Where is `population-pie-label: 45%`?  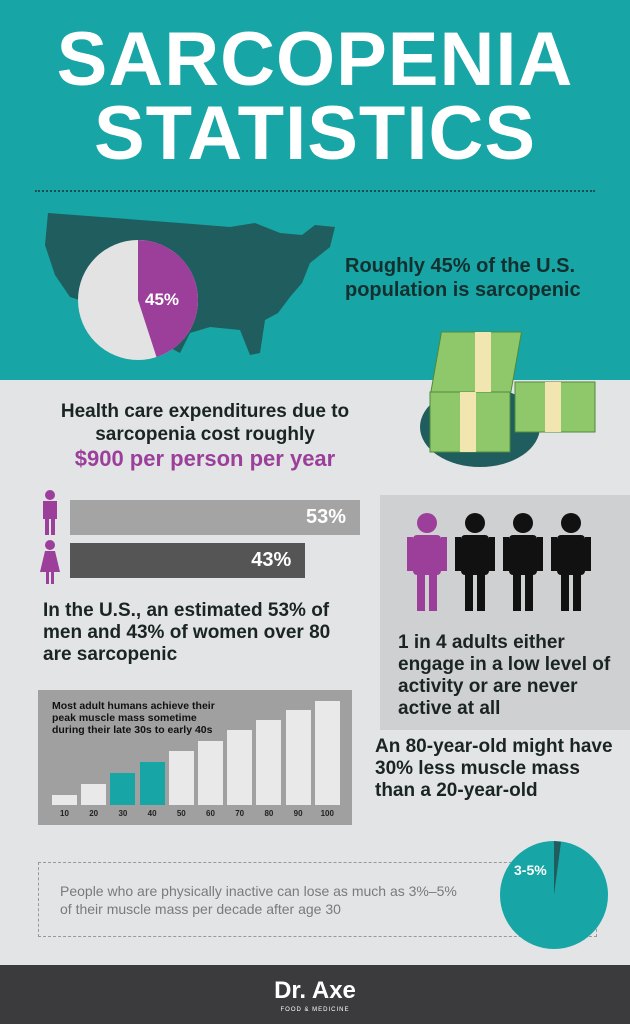 population-pie-label: 45% is located at coordinates (162, 299).